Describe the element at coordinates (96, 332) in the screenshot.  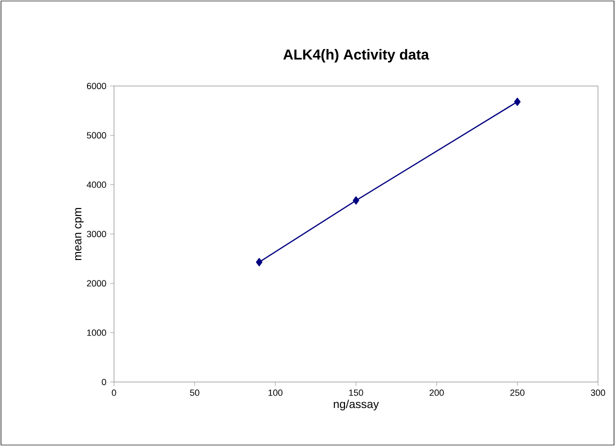
I see `y-tick-label: 1000` at that location.